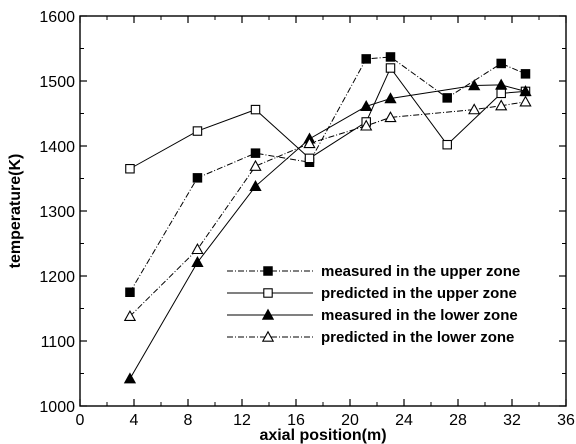  Describe the element at coordinates (458, 420) in the screenshot. I see `x-tick-label: 28` at that location.